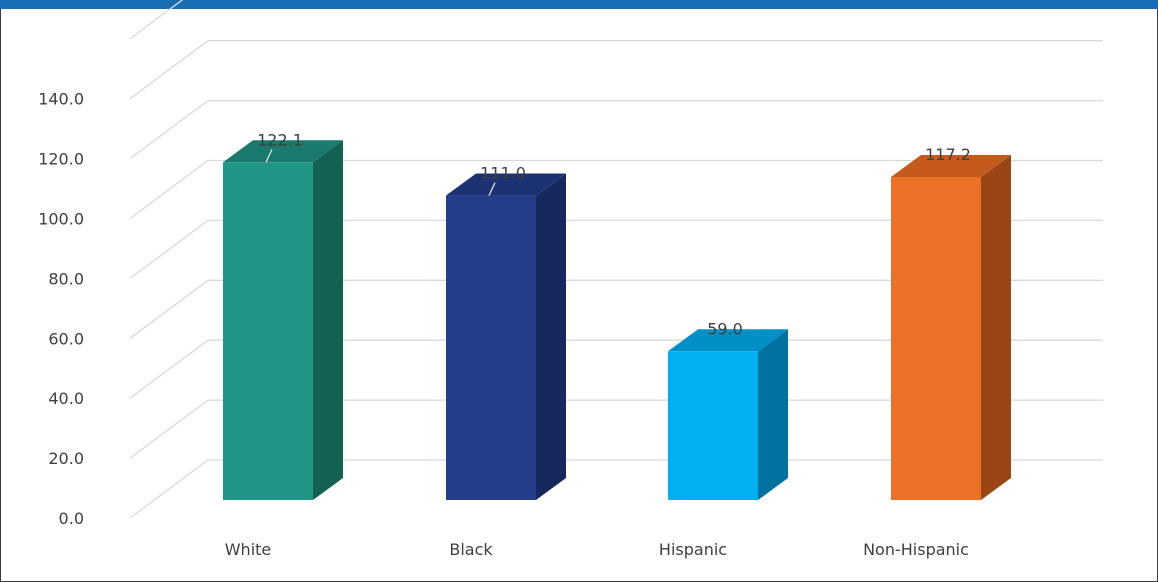 The image size is (1158, 582). I want to click on y-tick-label: 0.0, so click(71, 518).